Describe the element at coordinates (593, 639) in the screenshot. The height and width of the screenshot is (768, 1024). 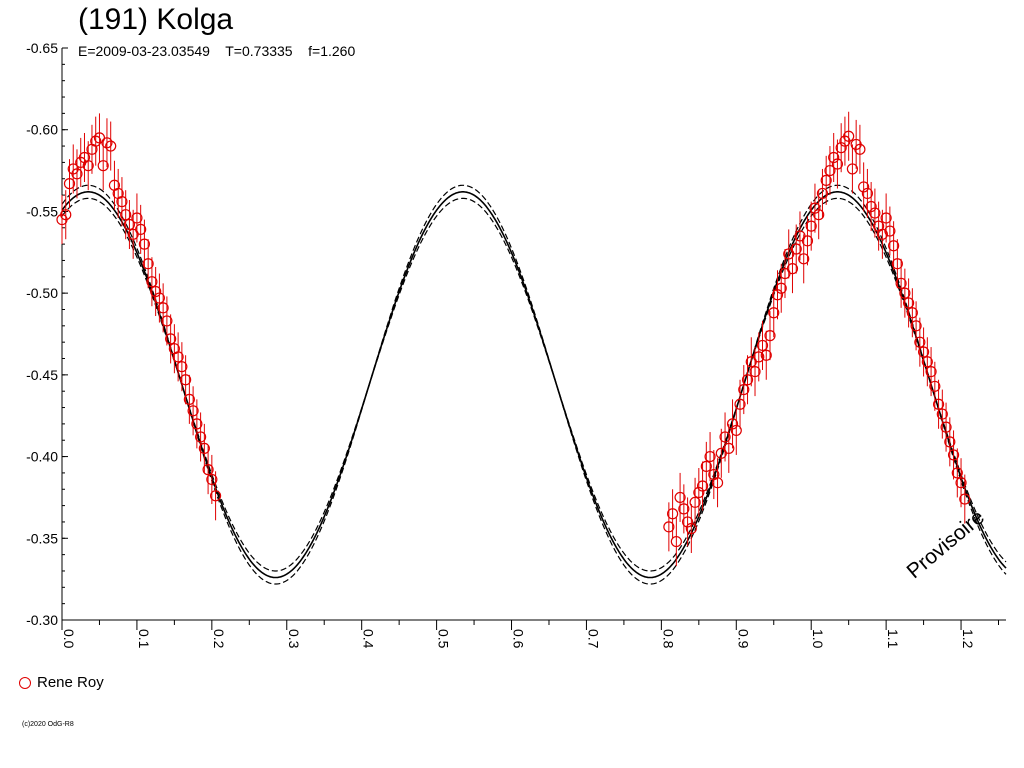
I see `x-tick-label: 0.7` at that location.